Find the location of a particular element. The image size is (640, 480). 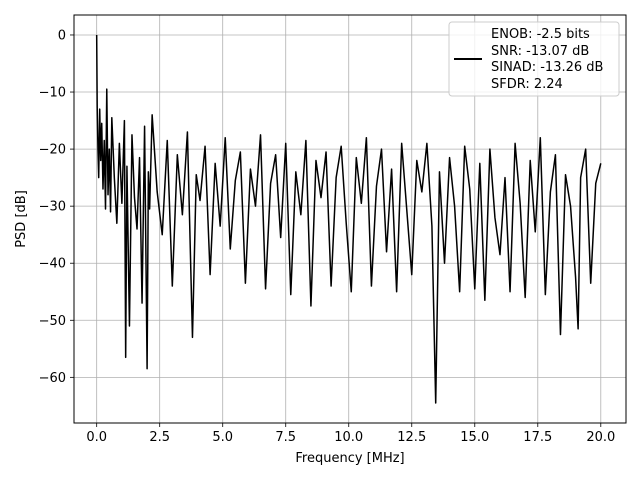

y-tick-label: −60 is located at coordinates (52, 378).